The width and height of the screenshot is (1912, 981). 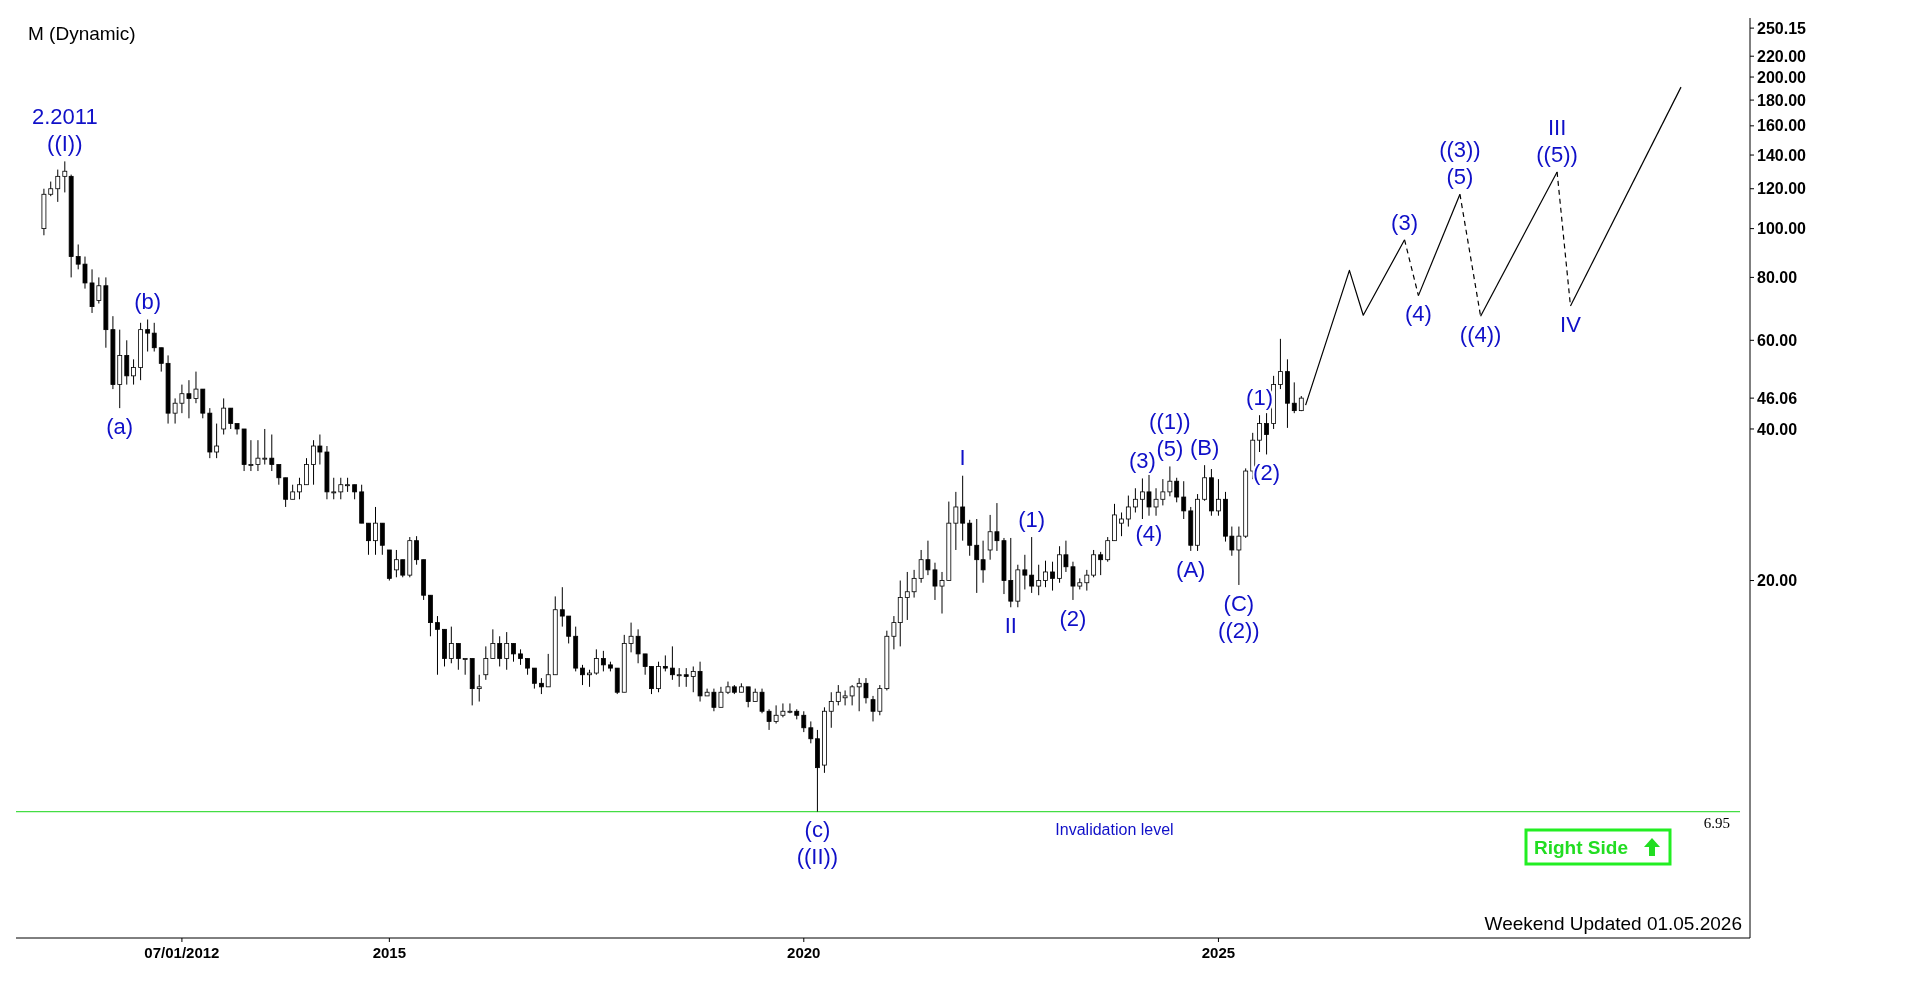 I want to click on y-tick-label: 180.00, so click(x=1782, y=100).